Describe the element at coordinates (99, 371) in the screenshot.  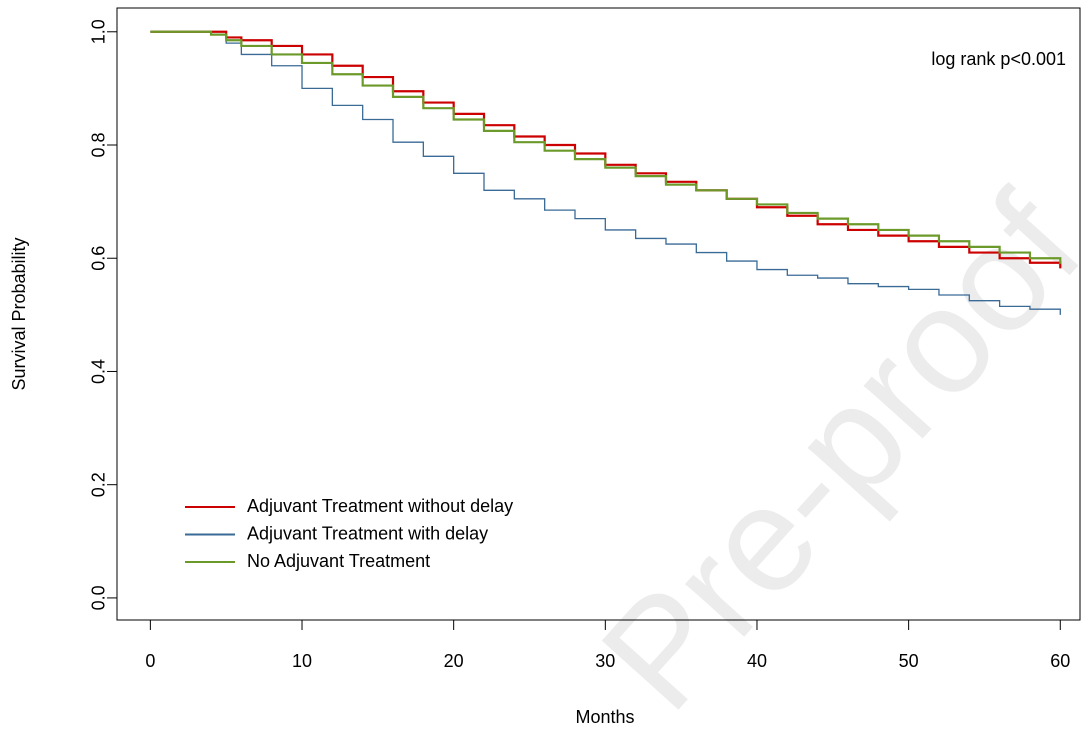
I see `y-tick-label: 0.4` at that location.